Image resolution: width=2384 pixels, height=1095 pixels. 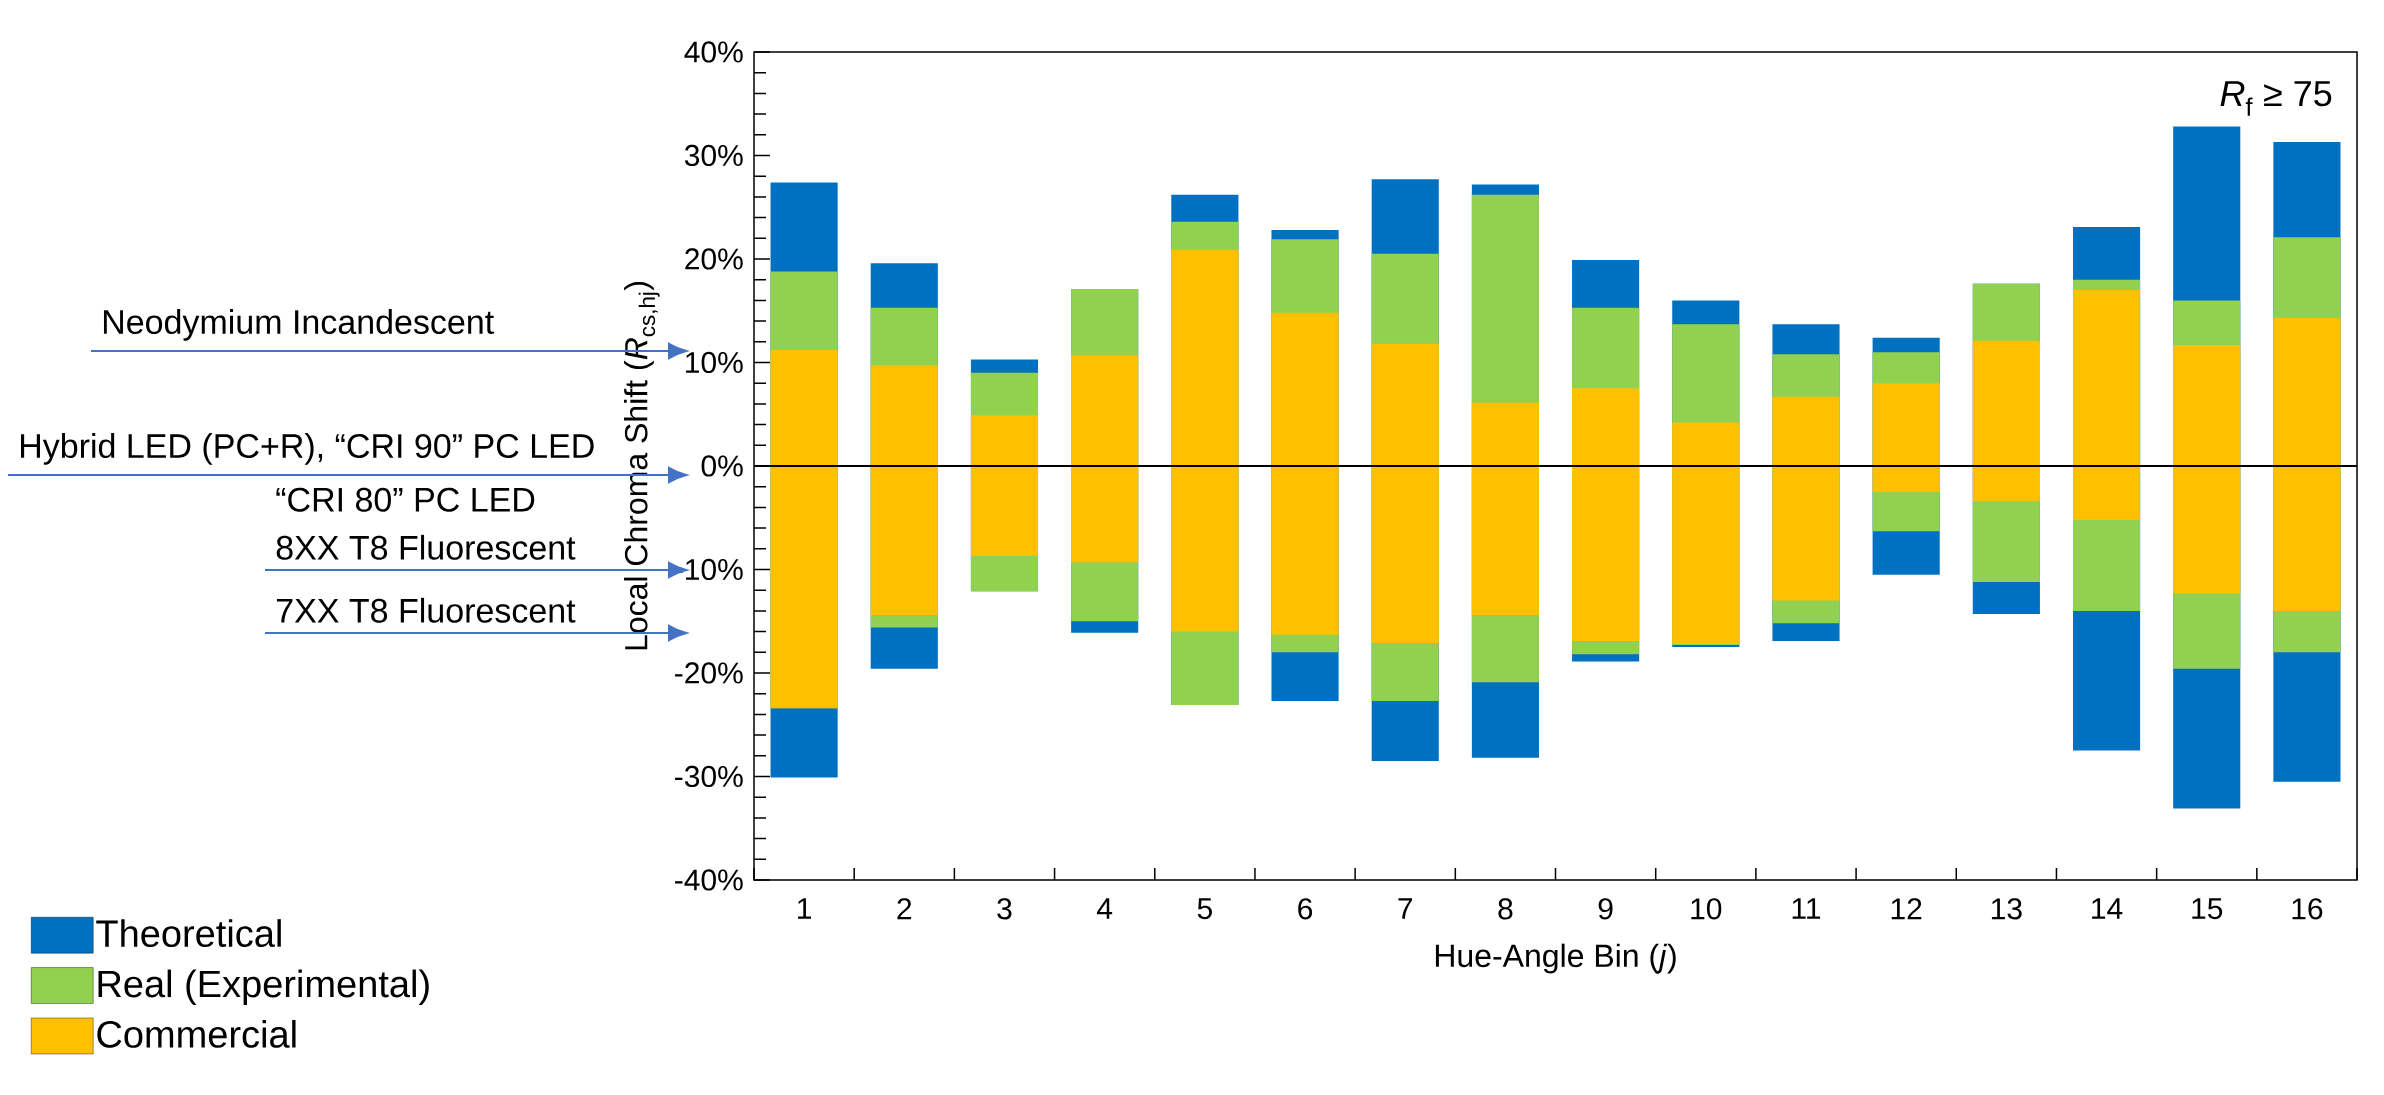 What do you see at coordinates (2207, 909) in the screenshot?
I see `x-tick-label: 15` at bounding box center [2207, 909].